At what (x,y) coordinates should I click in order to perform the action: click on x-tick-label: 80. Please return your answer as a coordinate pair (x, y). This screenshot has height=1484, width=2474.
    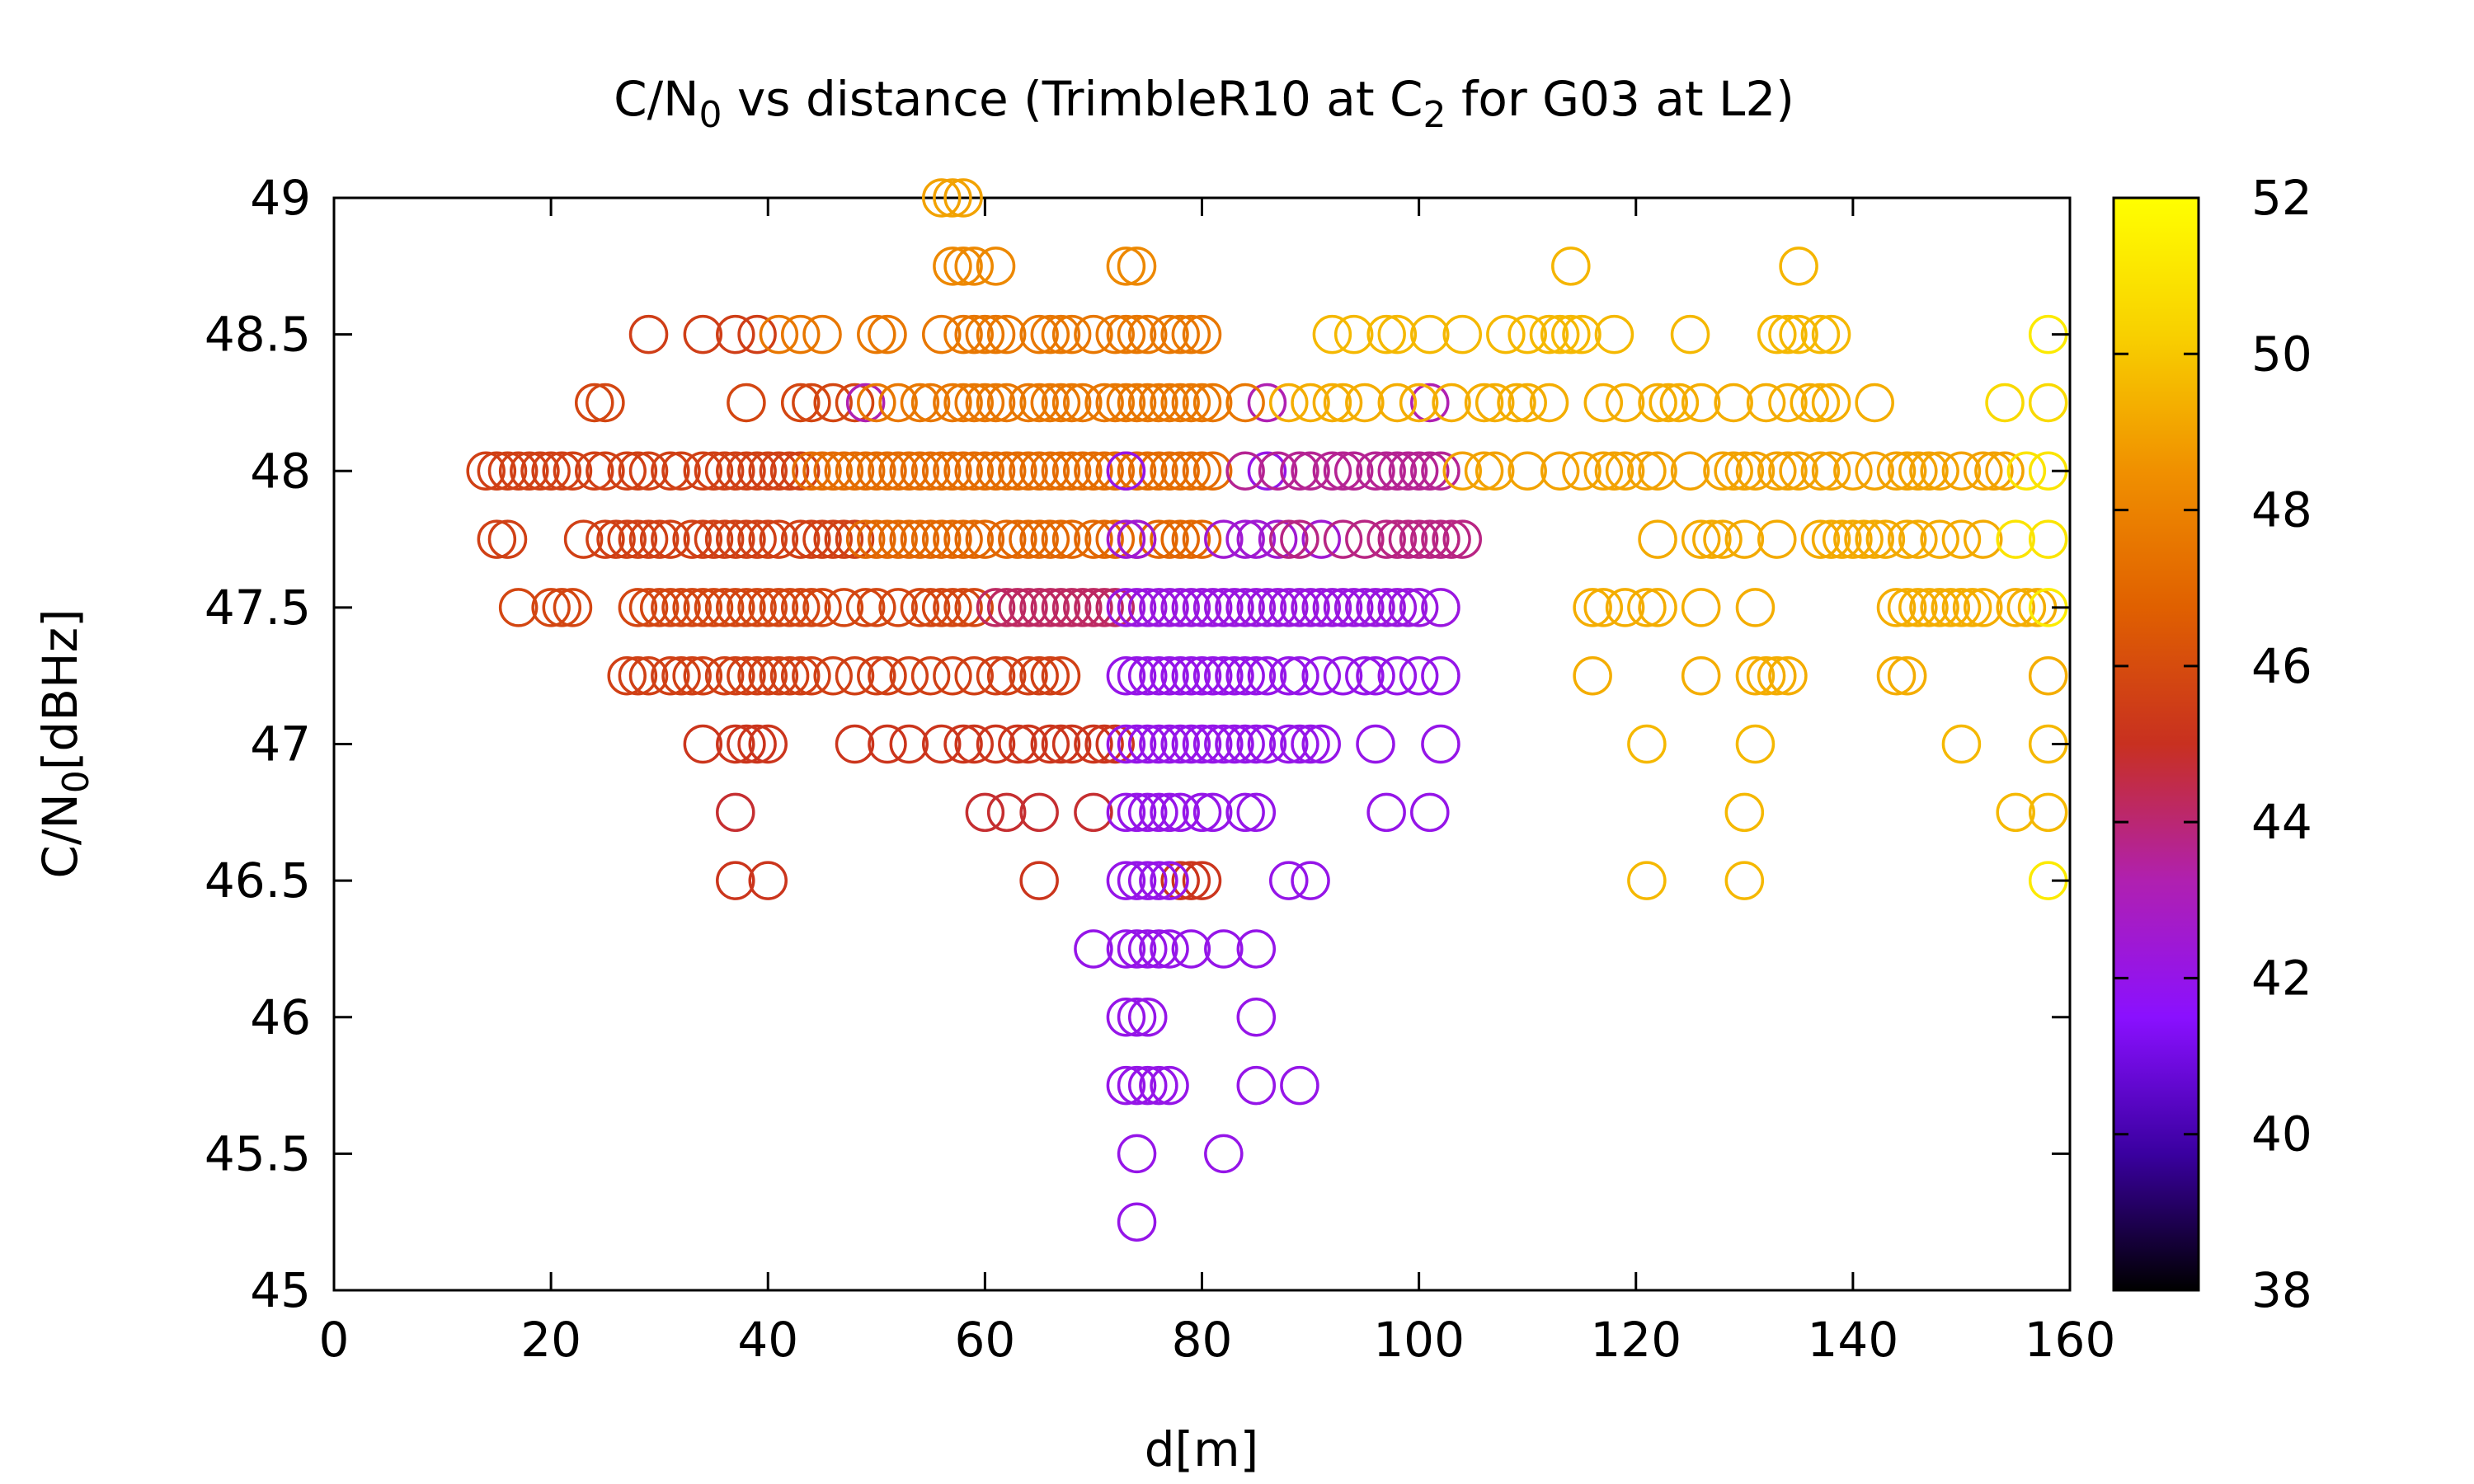
    Looking at the image, I should click on (1202, 1340).